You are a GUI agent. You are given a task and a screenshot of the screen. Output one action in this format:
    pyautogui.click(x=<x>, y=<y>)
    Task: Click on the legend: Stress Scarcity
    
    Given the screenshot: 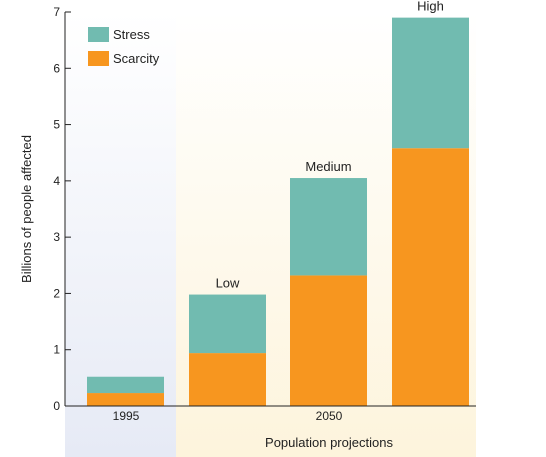 What is the action you would take?
    pyautogui.click(x=124, y=46)
    